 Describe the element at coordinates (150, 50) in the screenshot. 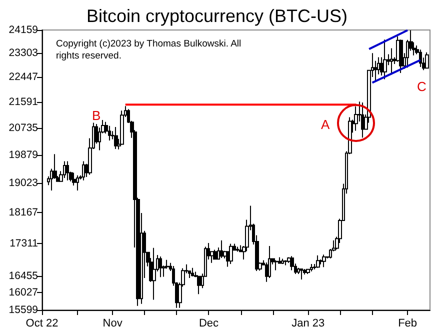

I see `annotation: Copyright (c)2023 by Thomas Bulkowski. All rights reserved.` at that location.